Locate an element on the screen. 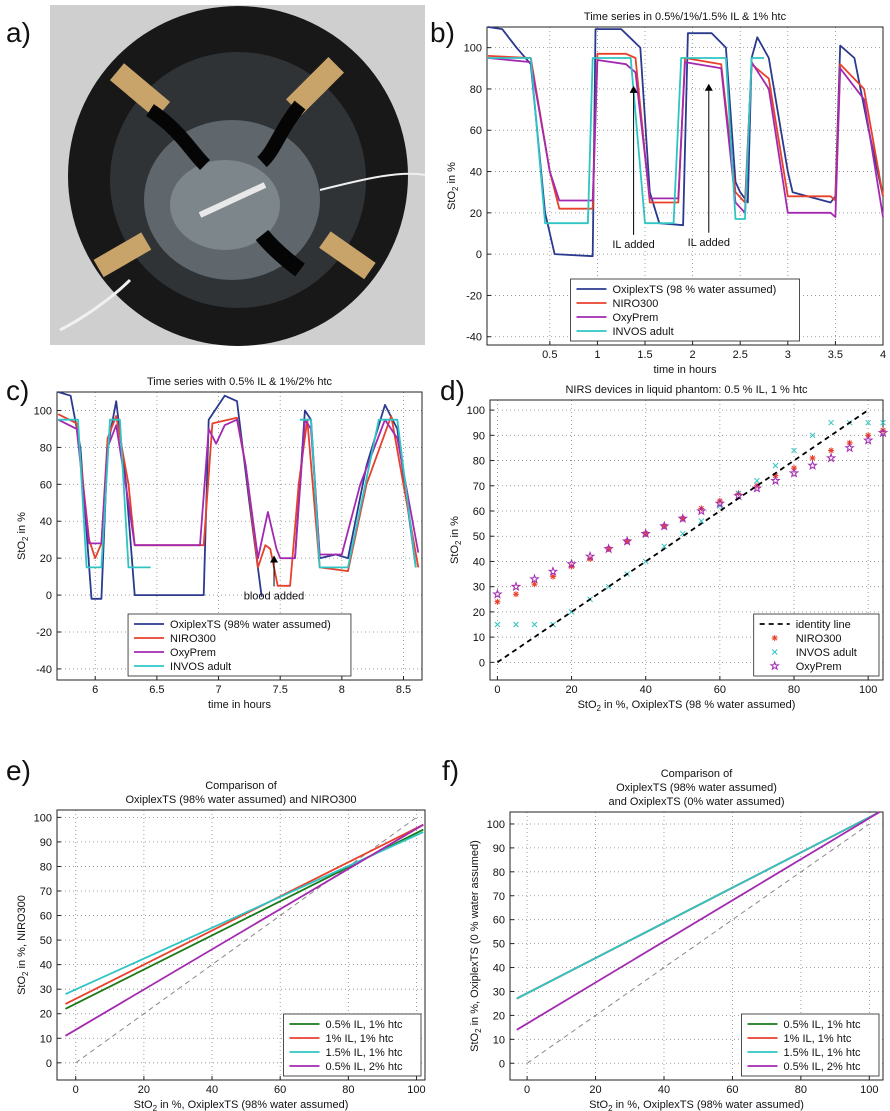 The image size is (890, 1111). y-tick-label: 60 is located at coordinates (499, 921).